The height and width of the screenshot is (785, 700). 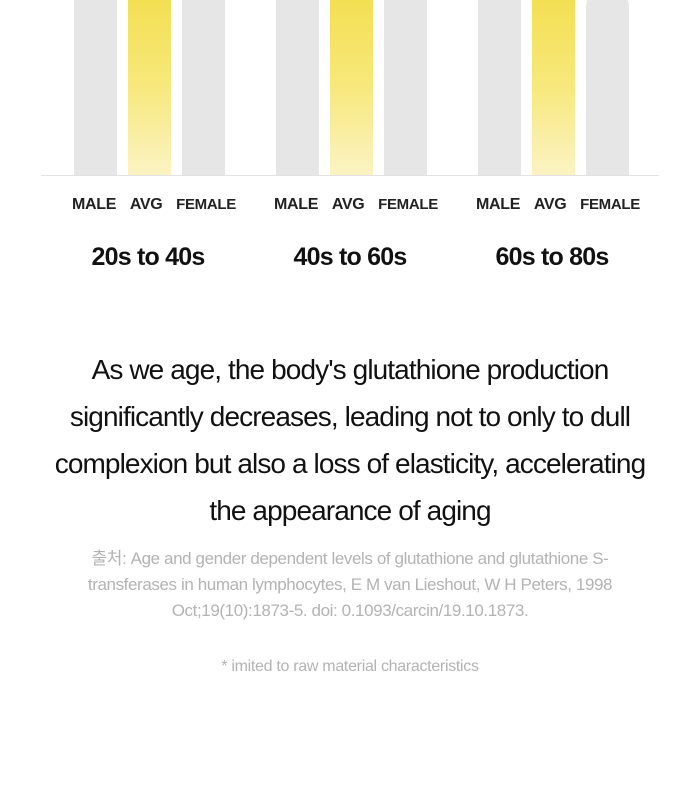 What do you see at coordinates (350, 666) in the screenshot?
I see `footnote: * imited to raw material characteristics` at bounding box center [350, 666].